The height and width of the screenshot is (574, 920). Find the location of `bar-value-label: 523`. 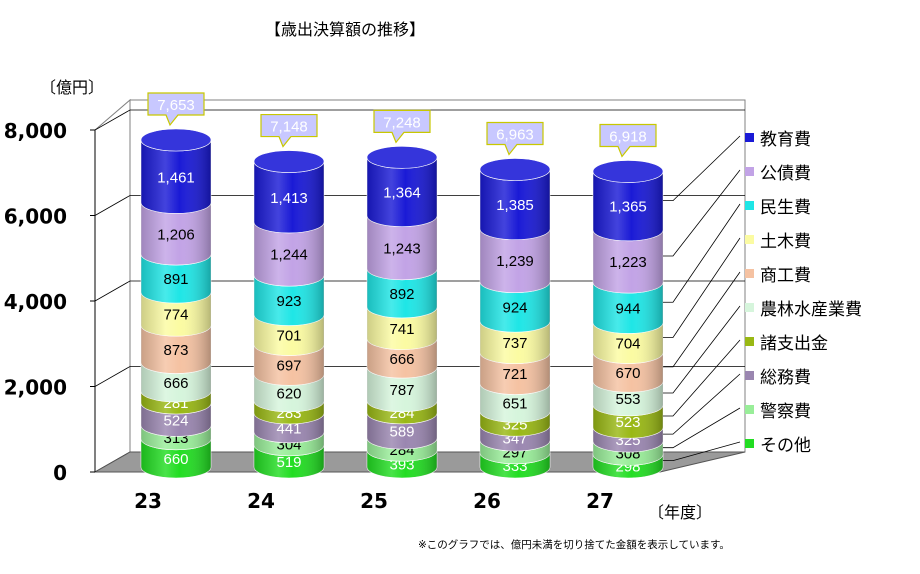

bar-value-label: 523 is located at coordinates (627, 422).